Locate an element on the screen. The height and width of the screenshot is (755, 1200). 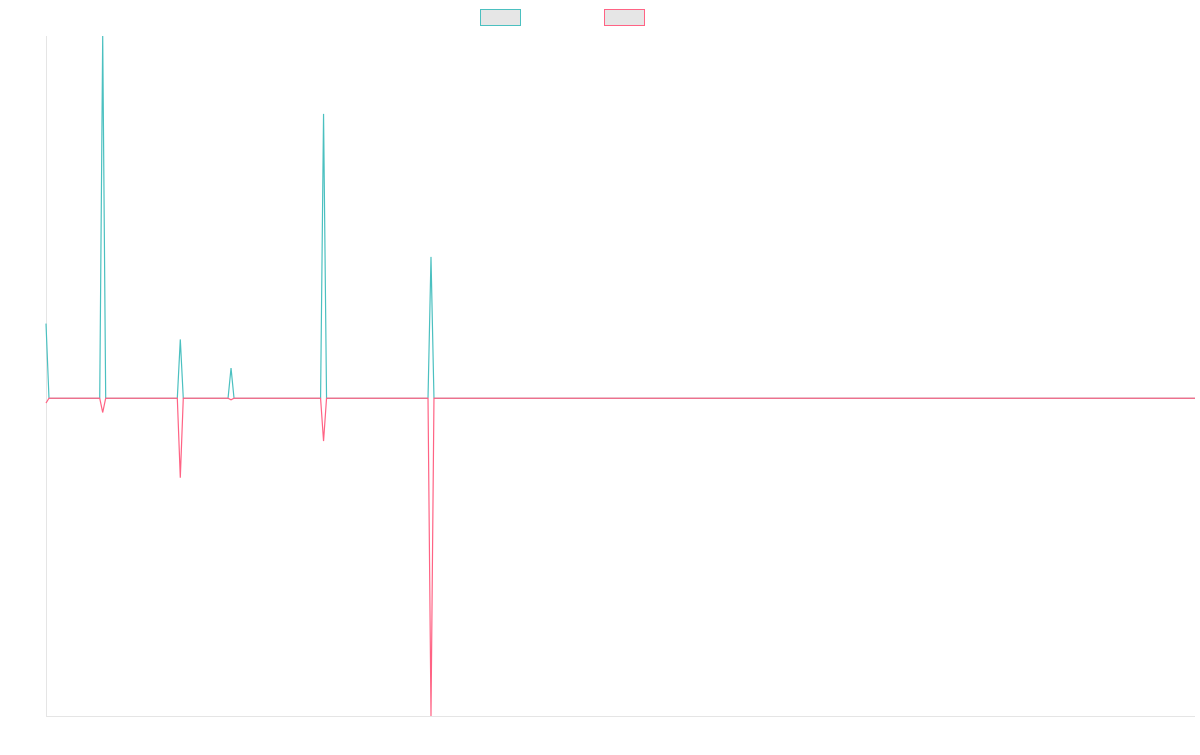
legend is located at coordinates (562, 17).